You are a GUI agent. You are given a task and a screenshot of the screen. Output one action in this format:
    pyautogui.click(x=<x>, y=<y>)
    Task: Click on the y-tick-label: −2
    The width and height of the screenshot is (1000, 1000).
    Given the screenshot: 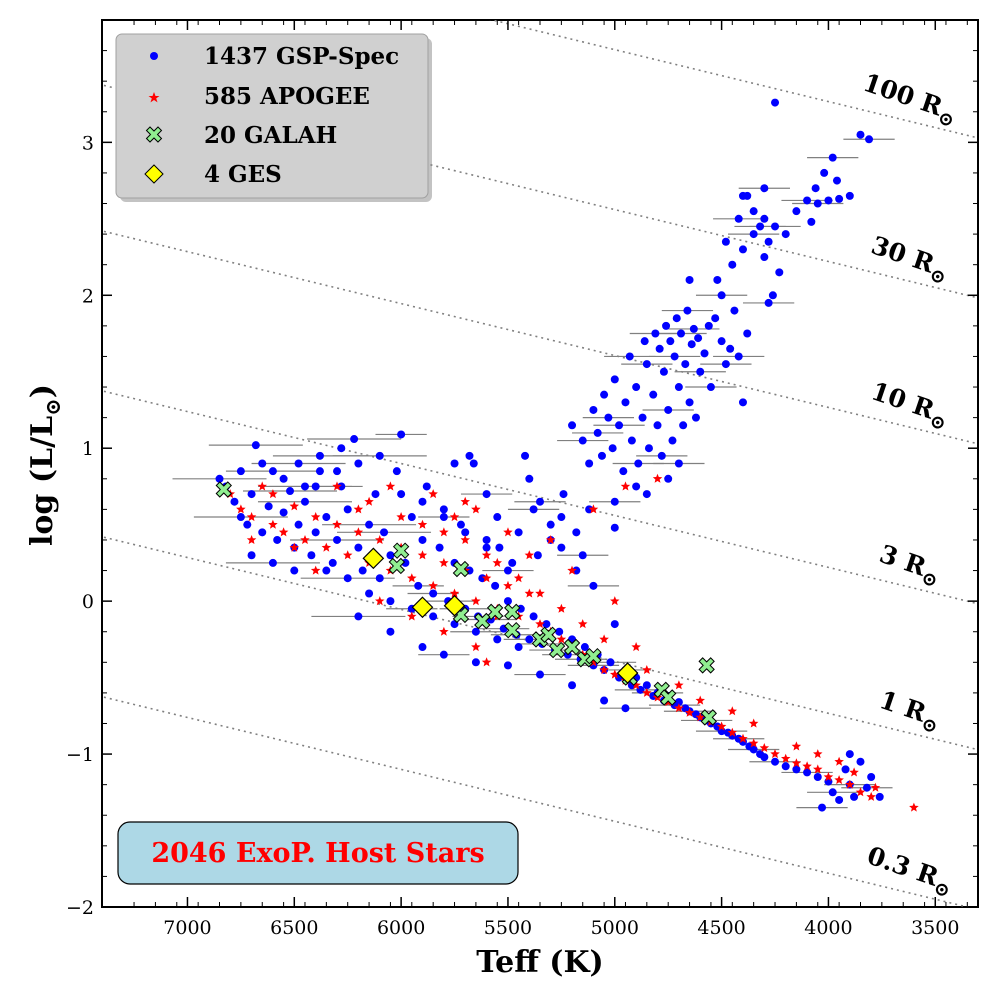 What is the action you would take?
    pyautogui.click(x=80, y=908)
    